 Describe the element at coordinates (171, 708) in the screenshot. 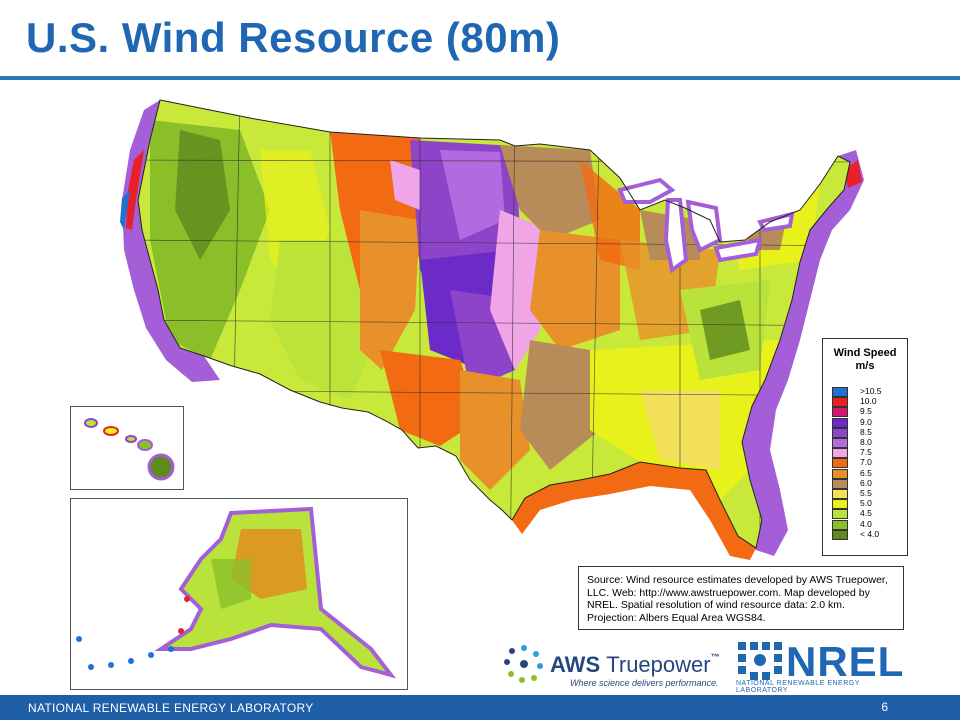

I see `footer-org: NATIONAL RENEWABLE ENERGY LABORATORY` at that location.